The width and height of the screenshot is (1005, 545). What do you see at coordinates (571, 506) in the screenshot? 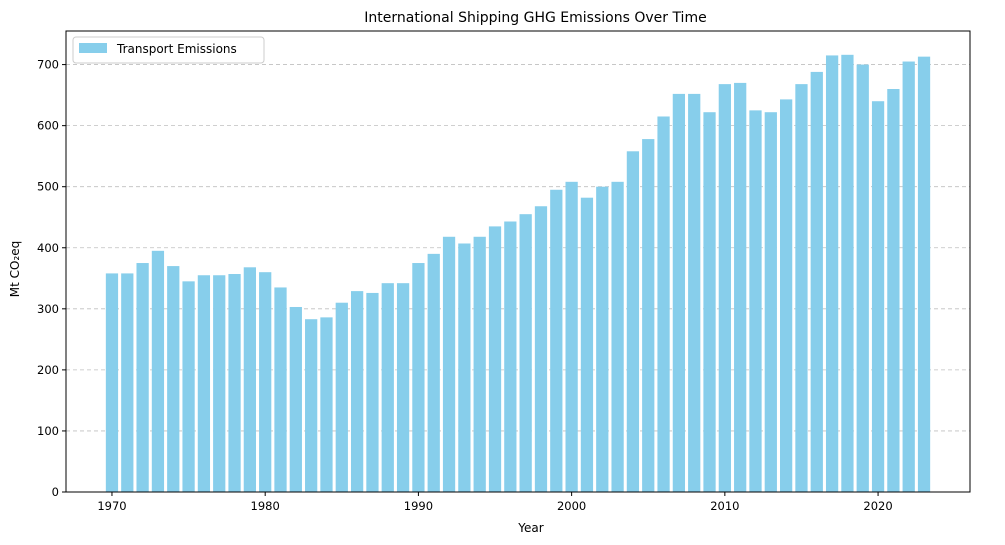
I see `x-tick-label: 2000` at bounding box center [571, 506].